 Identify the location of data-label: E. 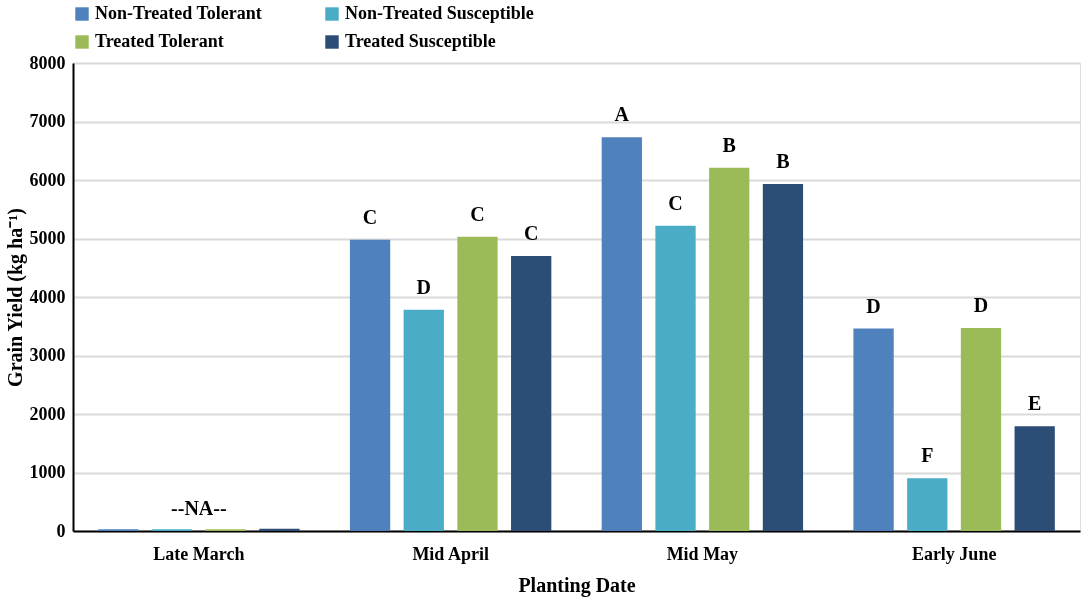
(1035, 403).